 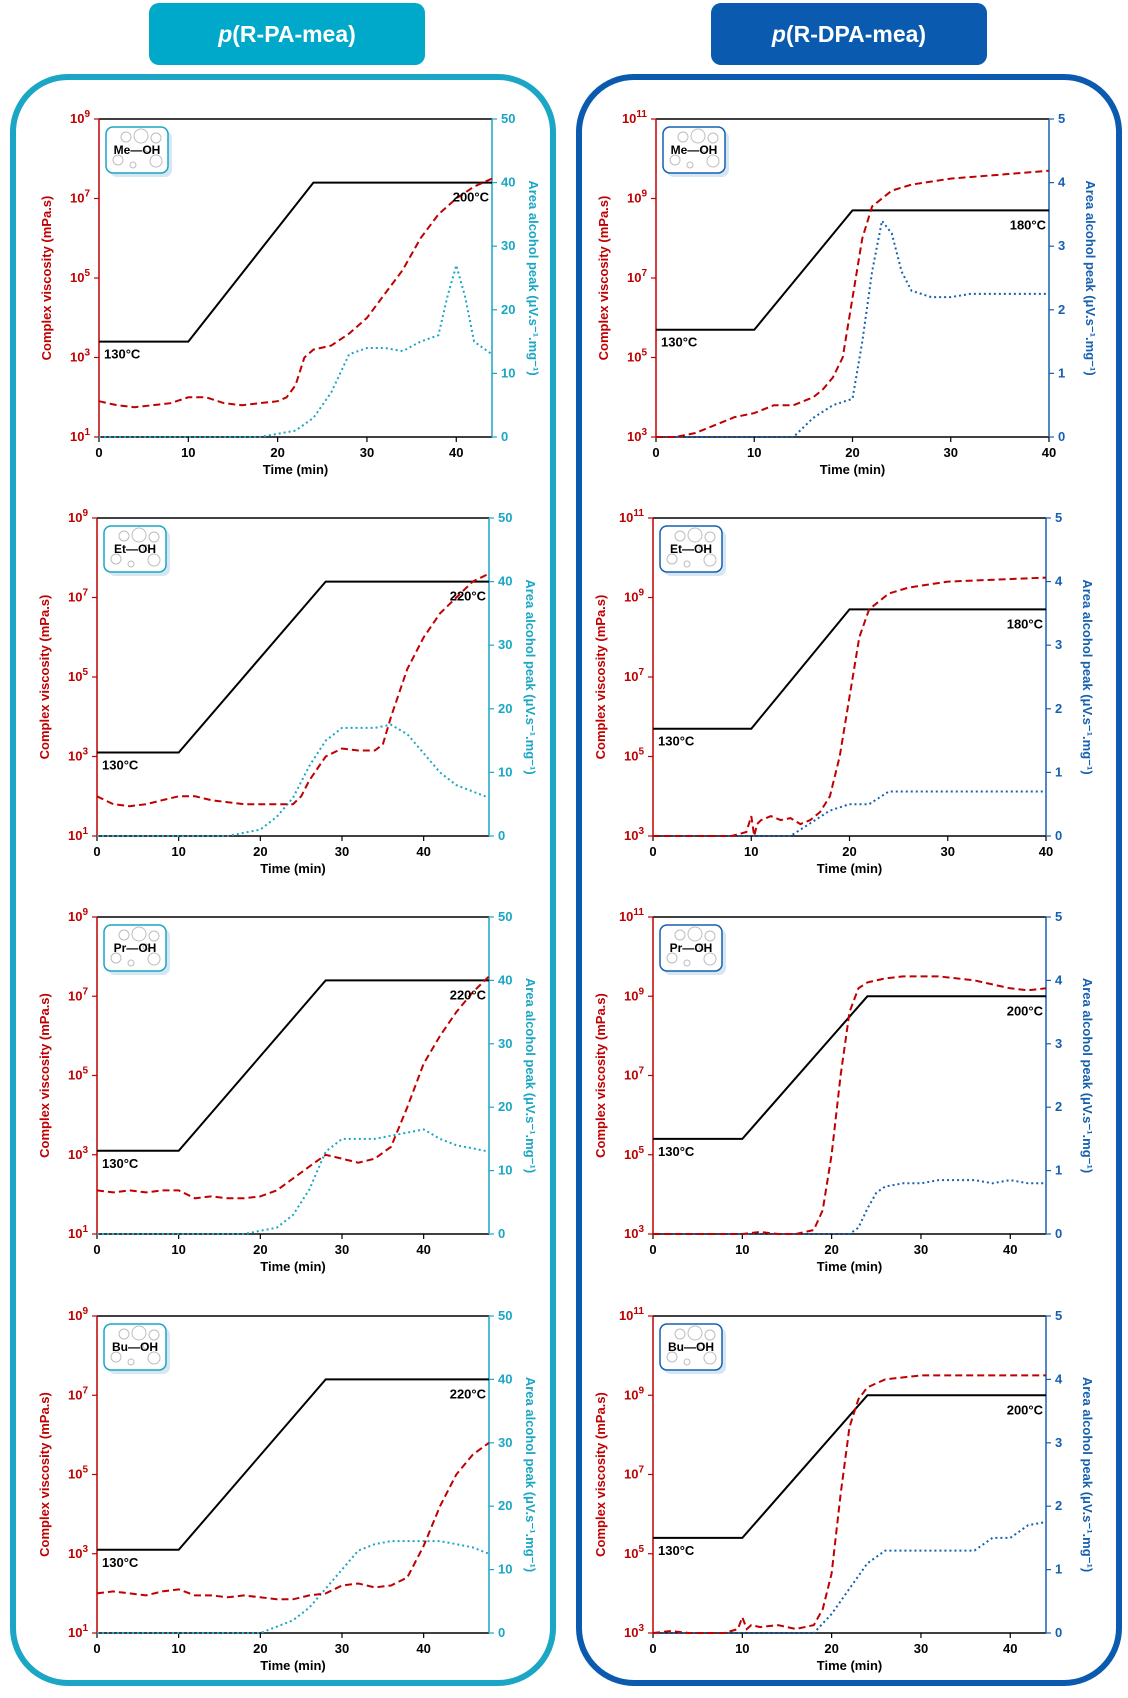 What do you see at coordinates (135, 948) in the screenshot?
I see `badge-label: Pr—OH` at bounding box center [135, 948].